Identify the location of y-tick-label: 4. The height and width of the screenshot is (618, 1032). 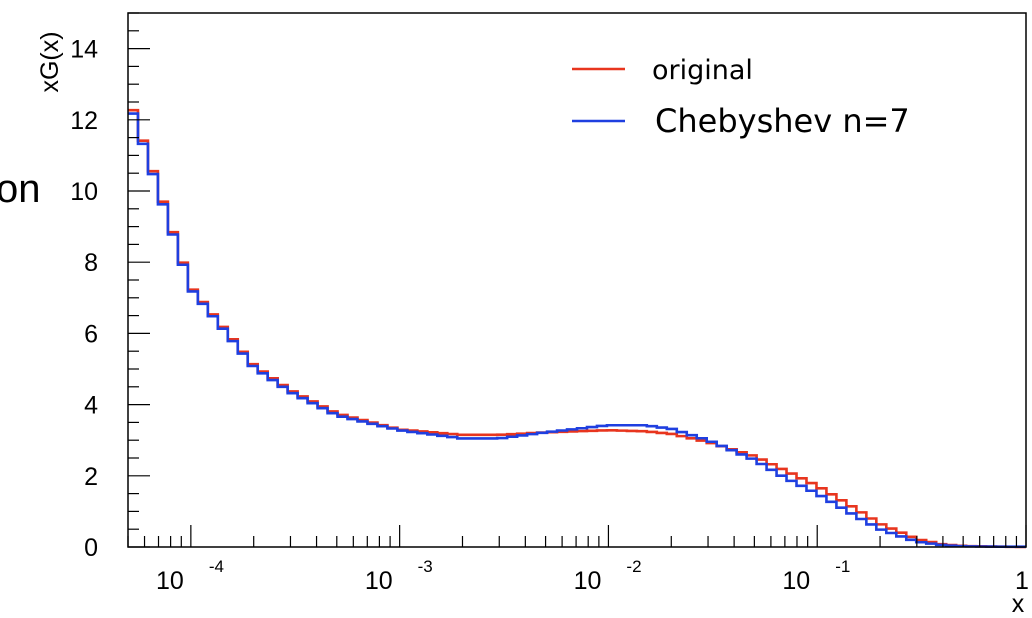
(91, 406).